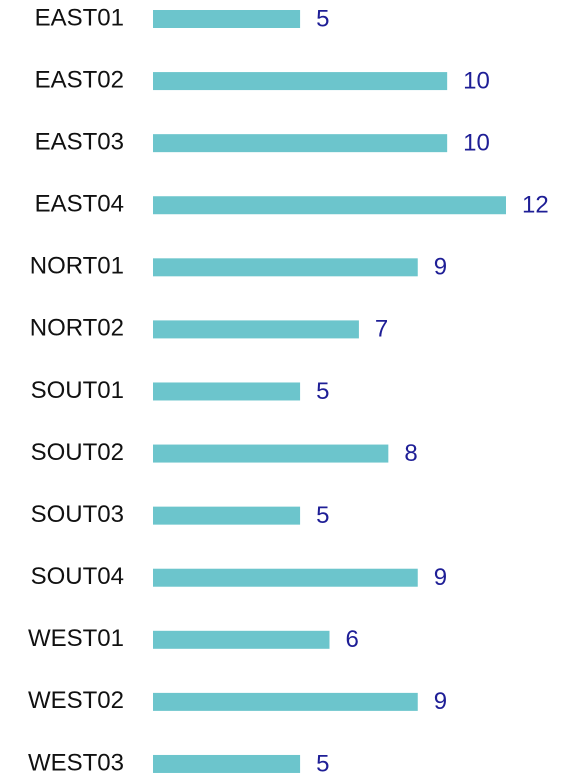 The width and height of the screenshot is (565, 778). I want to click on category-label: EAST02, so click(79, 79).